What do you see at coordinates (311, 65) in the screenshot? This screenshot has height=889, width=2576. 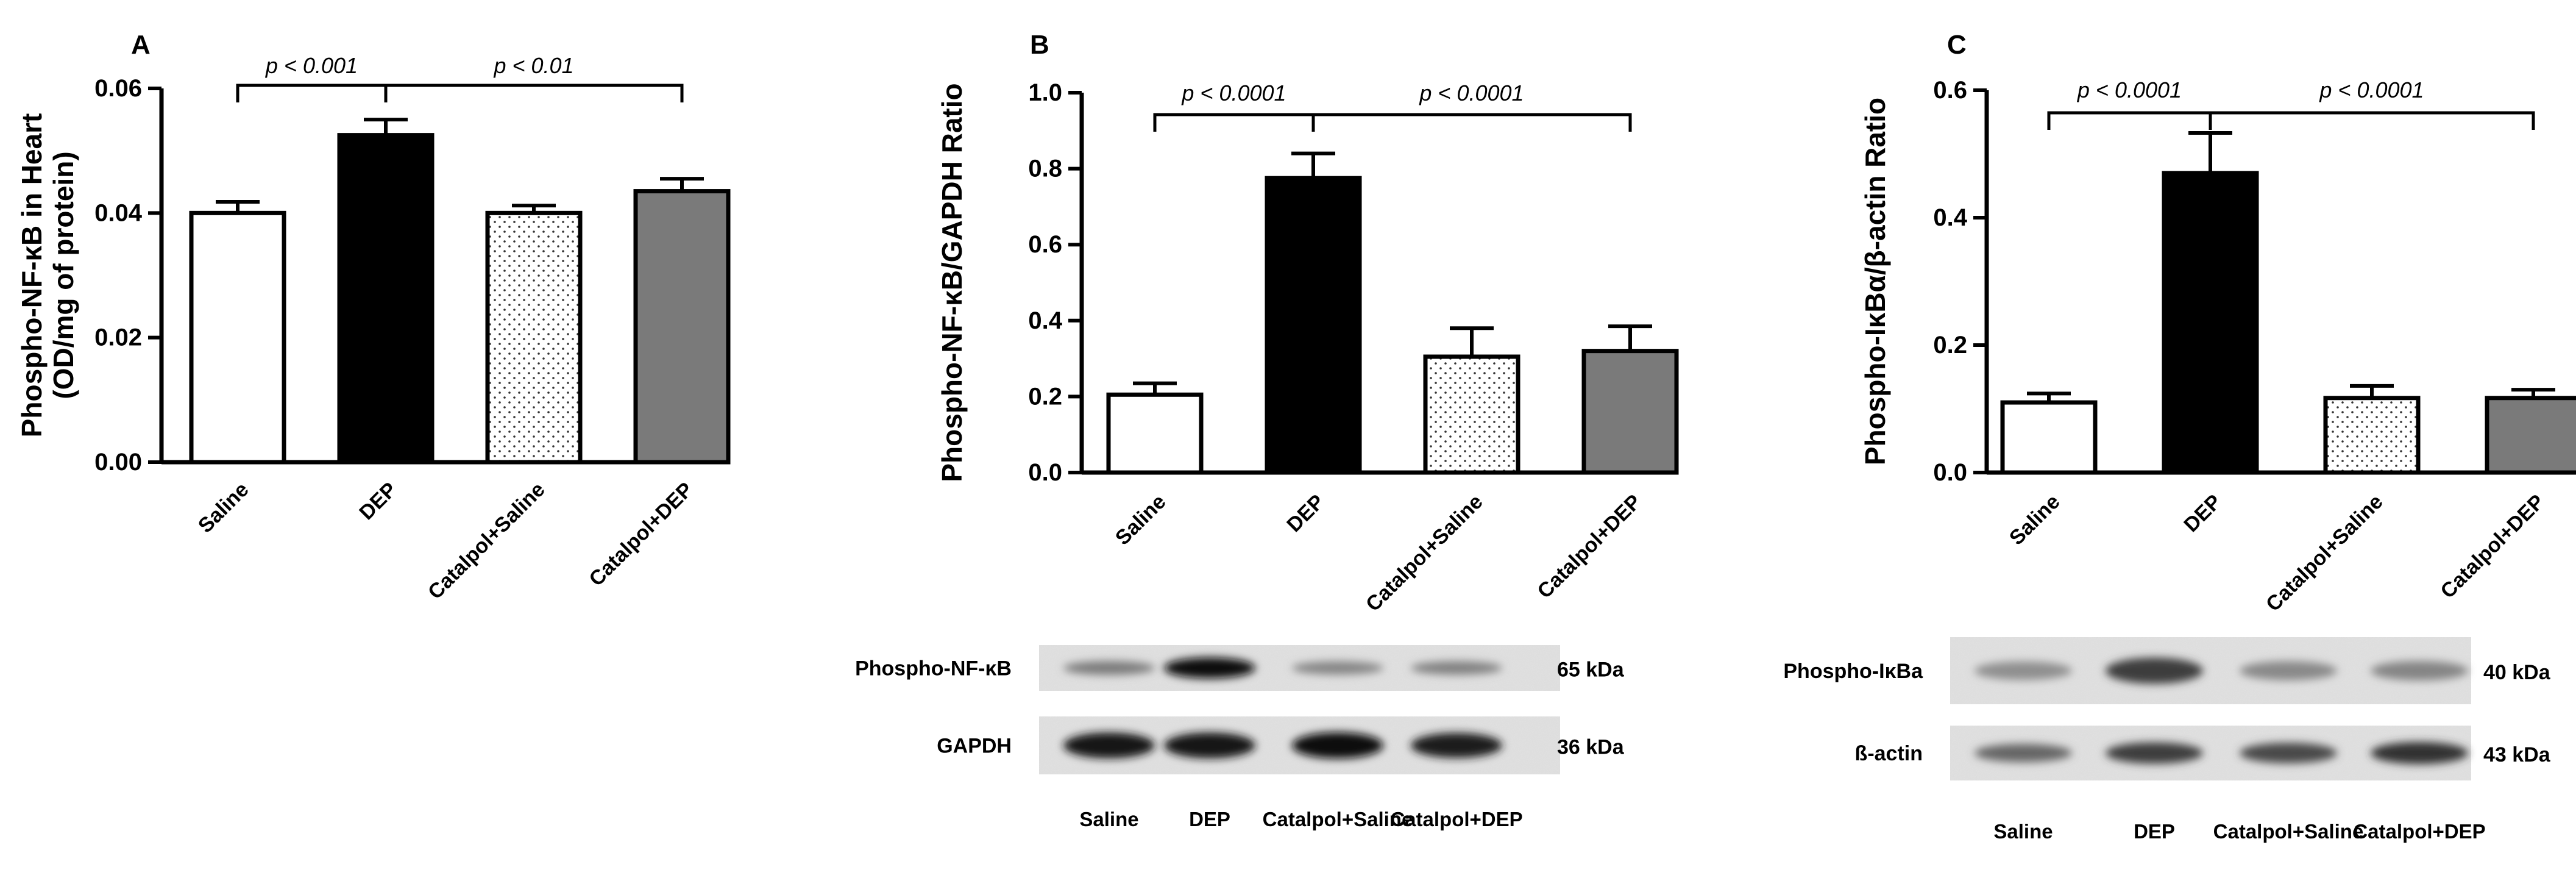 I see `p-value-label: p < 0.001` at bounding box center [311, 65].